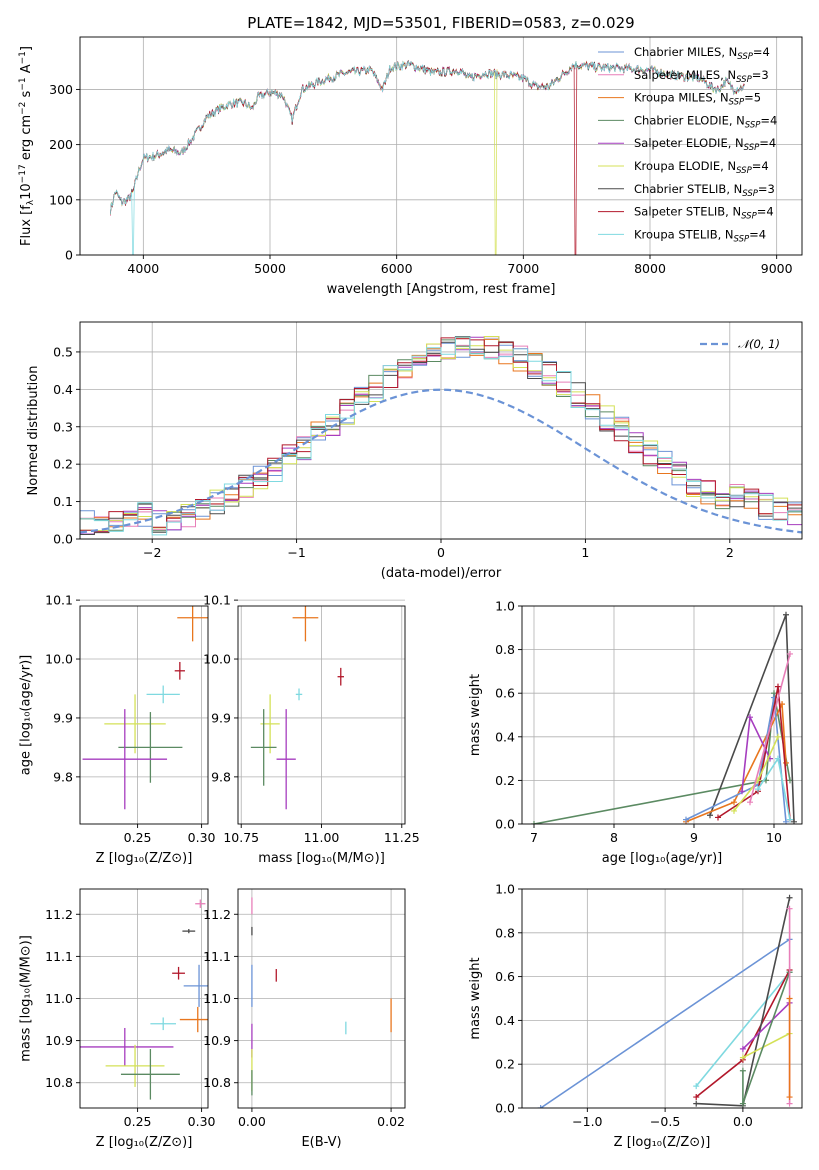  What do you see at coordinates (665, 1121) in the screenshot?
I see `x-tick-label: −0.5` at bounding box center [665, 1121].